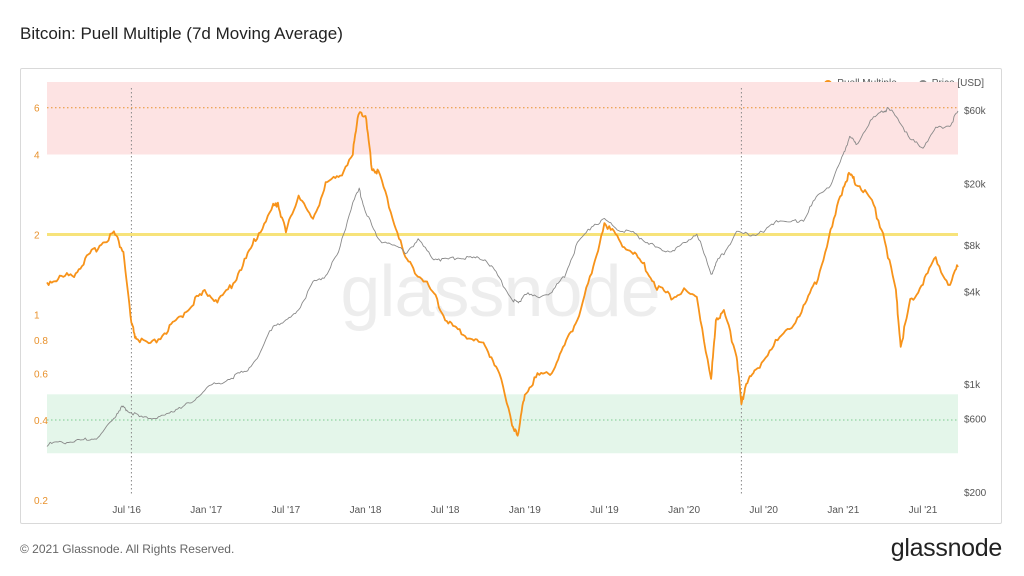 The height and width of the screenshot is (576, 1024). What do you see at coordinates (843, 510) in the screenshot?
I see `x-tick-label: Jan '21` at bounding box center [843, 510].